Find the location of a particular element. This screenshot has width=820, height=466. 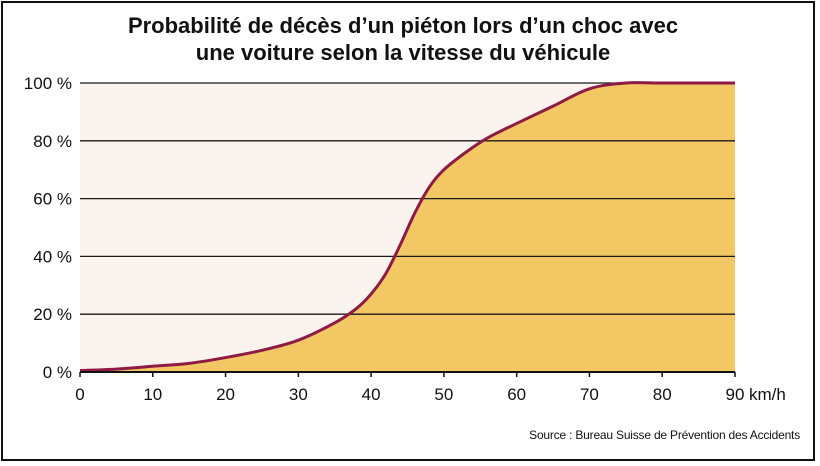

x-unit-label: km/h is located at coordinates (767, 394).